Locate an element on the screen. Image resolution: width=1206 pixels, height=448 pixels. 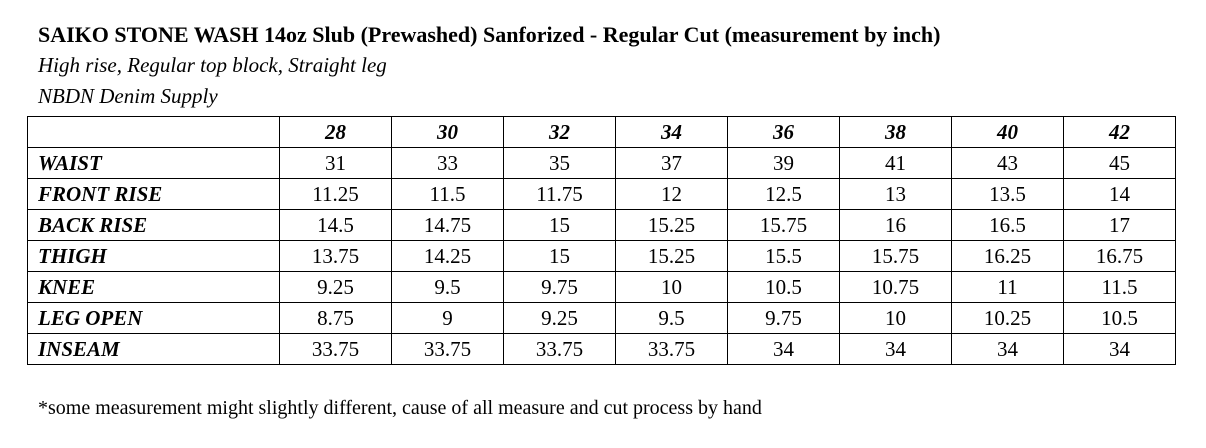
size-header: 38 is located at coordinates (895, 132).